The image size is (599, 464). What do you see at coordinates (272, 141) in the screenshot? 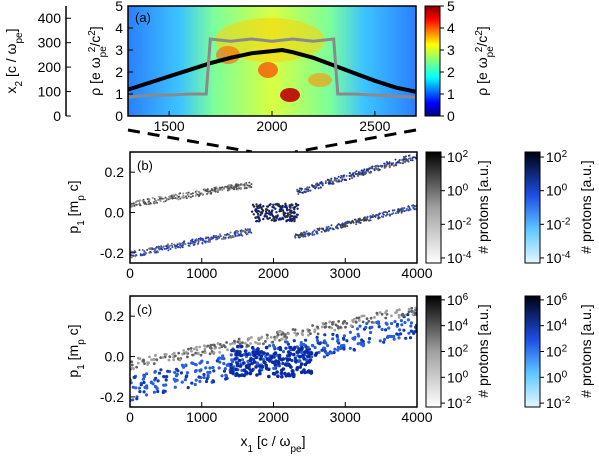
I see `zoom-connector-lines` at bounding box center [272, 141].